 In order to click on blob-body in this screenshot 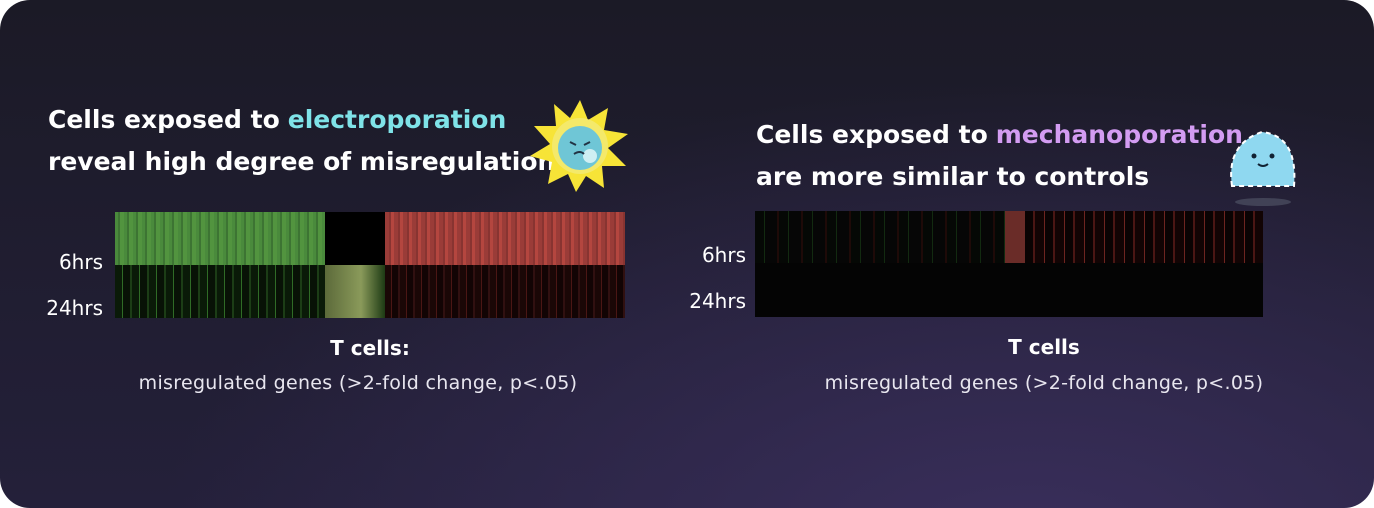, I will do `click(1263, 158)`.